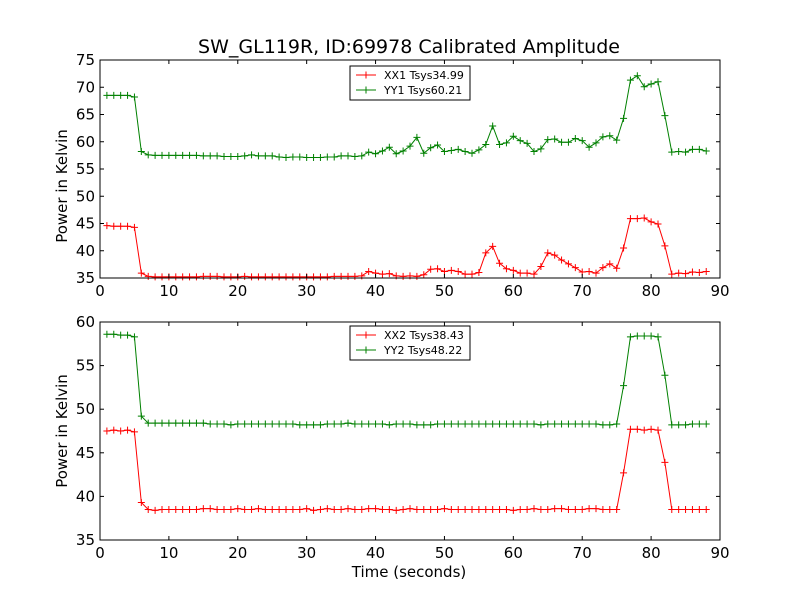 This screenshot has height=600, width=800. I want to click on x-tick-label: 30, so click(306, 291).